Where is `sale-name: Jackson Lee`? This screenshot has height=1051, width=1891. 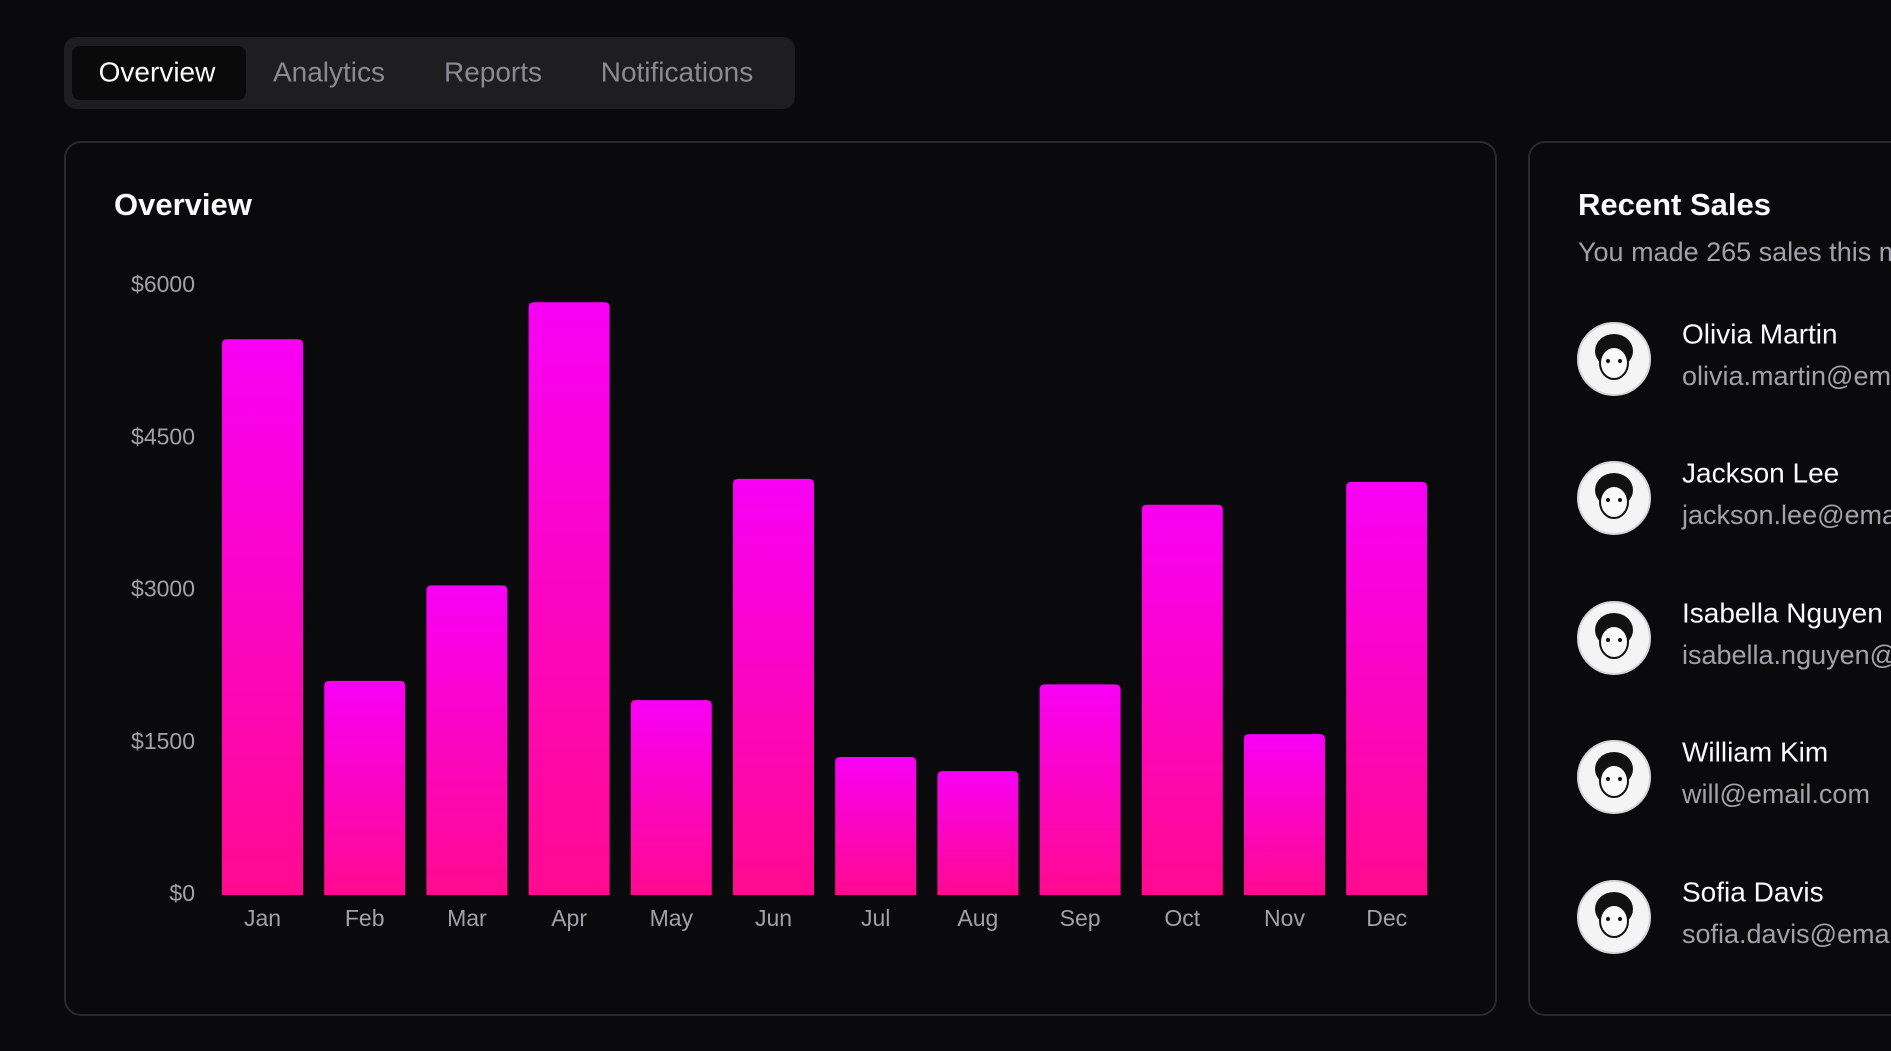 sale-name: Jackson Lee is located at coordinates (1760, 472).